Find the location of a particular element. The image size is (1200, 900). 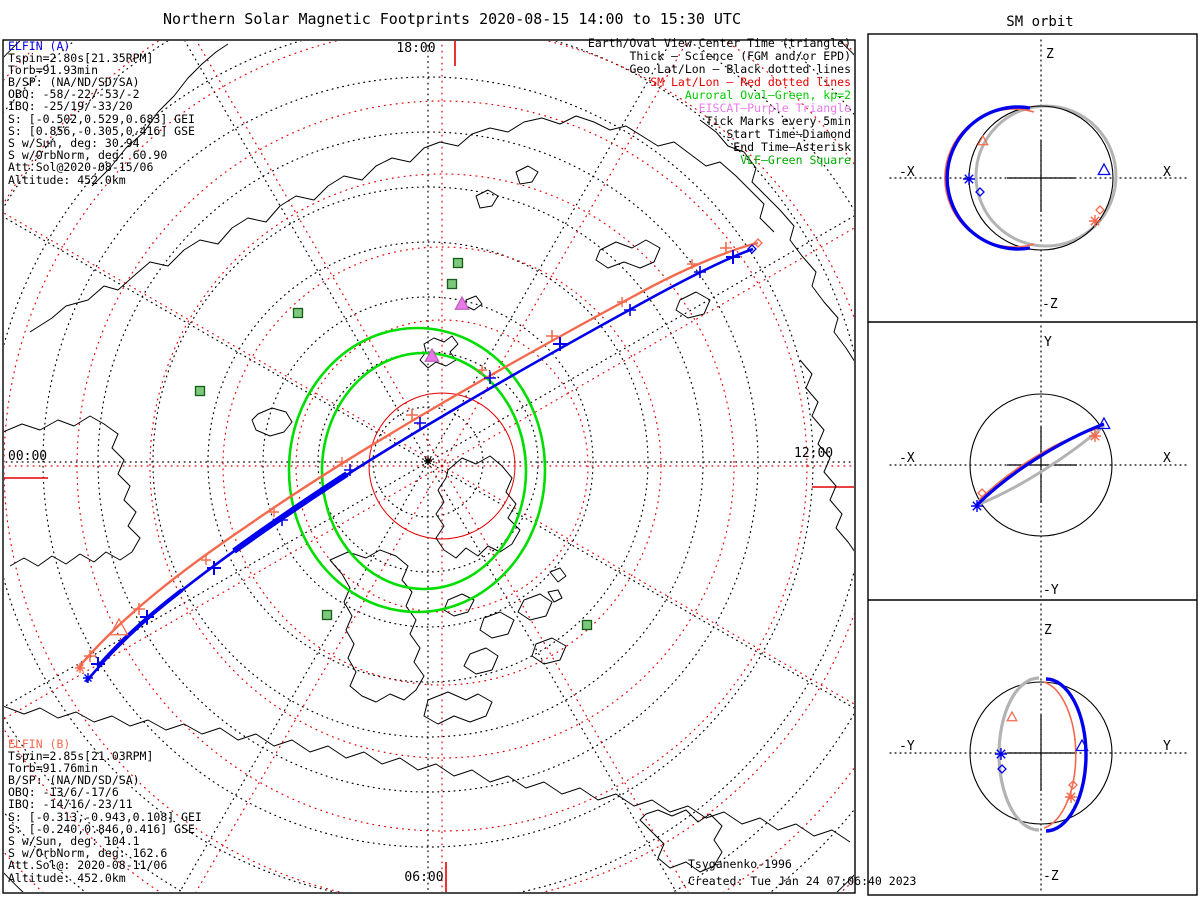

elfin-b-line: Att.Sol@: 2020-08-11/06 is located at coordinates (87, 865).